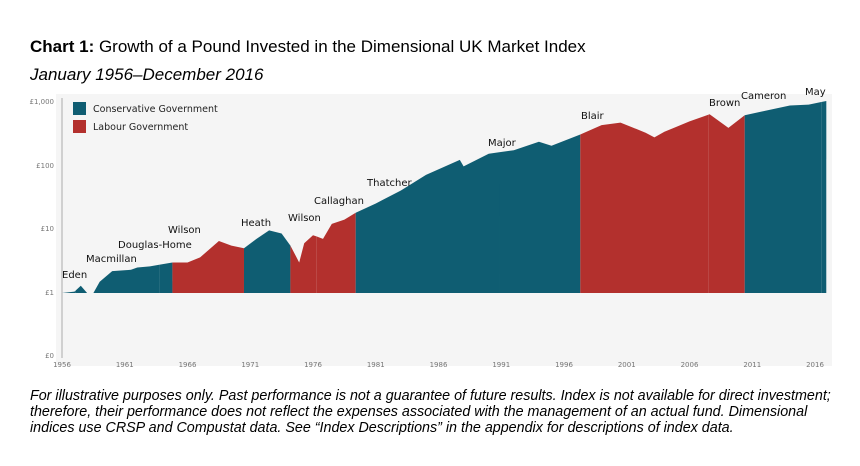 Image resolution: width=860 pixels, height=466 pixels. What do you see at coordinates (439, 365) in the screenshot?
I see `x-tick-label: 1986` at bounding box center [439, 365].